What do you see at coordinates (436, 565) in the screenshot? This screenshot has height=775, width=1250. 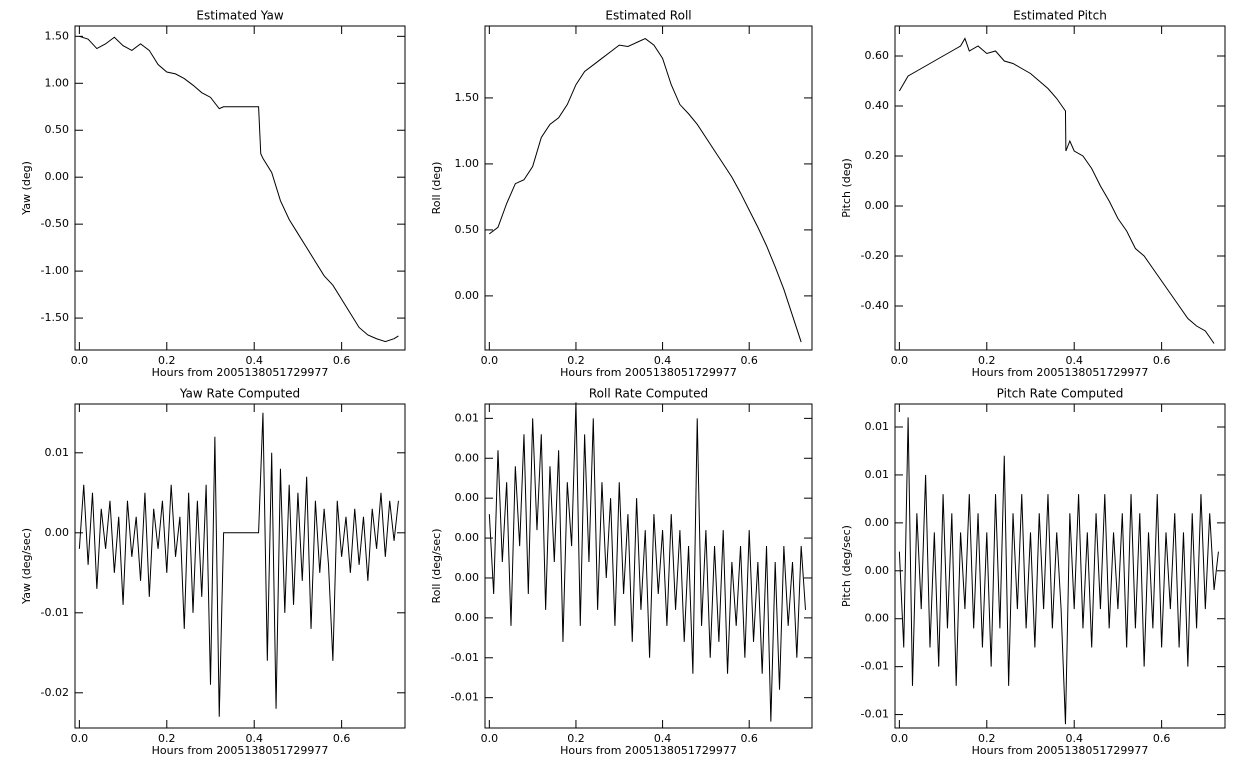 I see `y-axis-label: Roll (deg/sec)` at bounding box center [436, 565].